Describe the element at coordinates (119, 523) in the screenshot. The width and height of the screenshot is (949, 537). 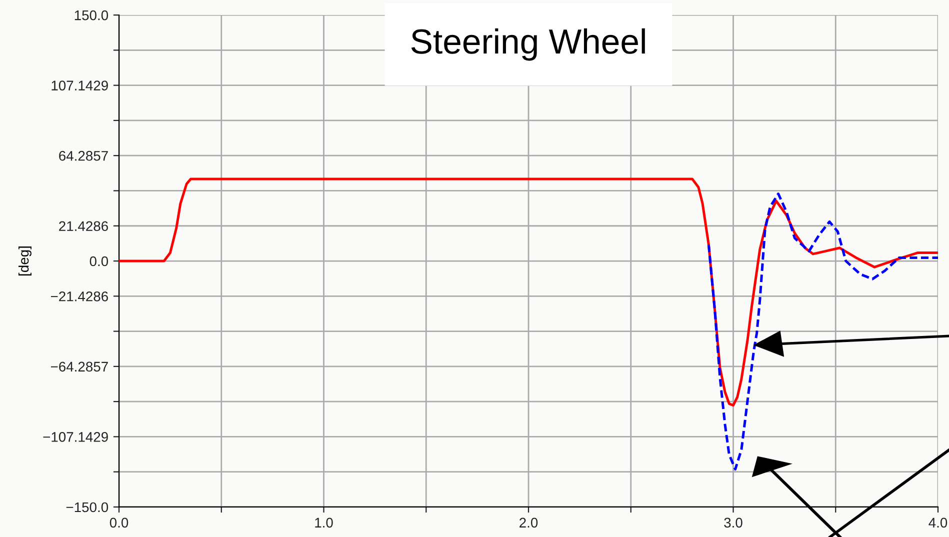
I see `x-tick-label: 0.0` at that location.